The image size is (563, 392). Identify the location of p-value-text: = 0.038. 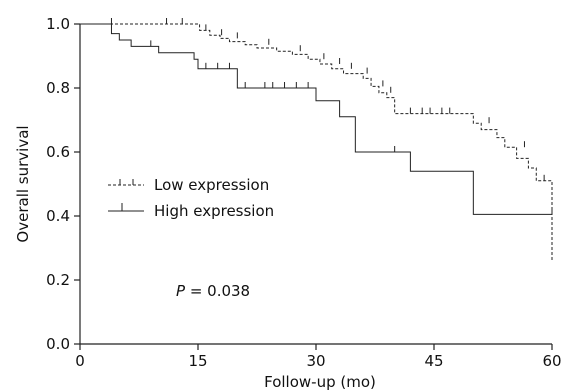
(217, 291).